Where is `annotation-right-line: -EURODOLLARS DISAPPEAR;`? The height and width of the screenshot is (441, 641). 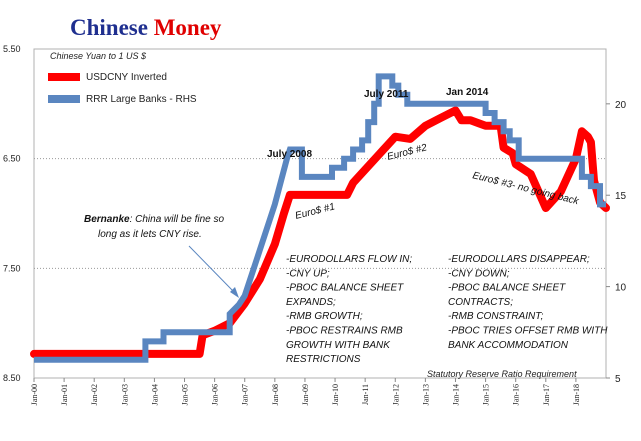 annotation-right-line: -EURODOLLARS DISAPPEAR; is located at coordinates (519, 259).